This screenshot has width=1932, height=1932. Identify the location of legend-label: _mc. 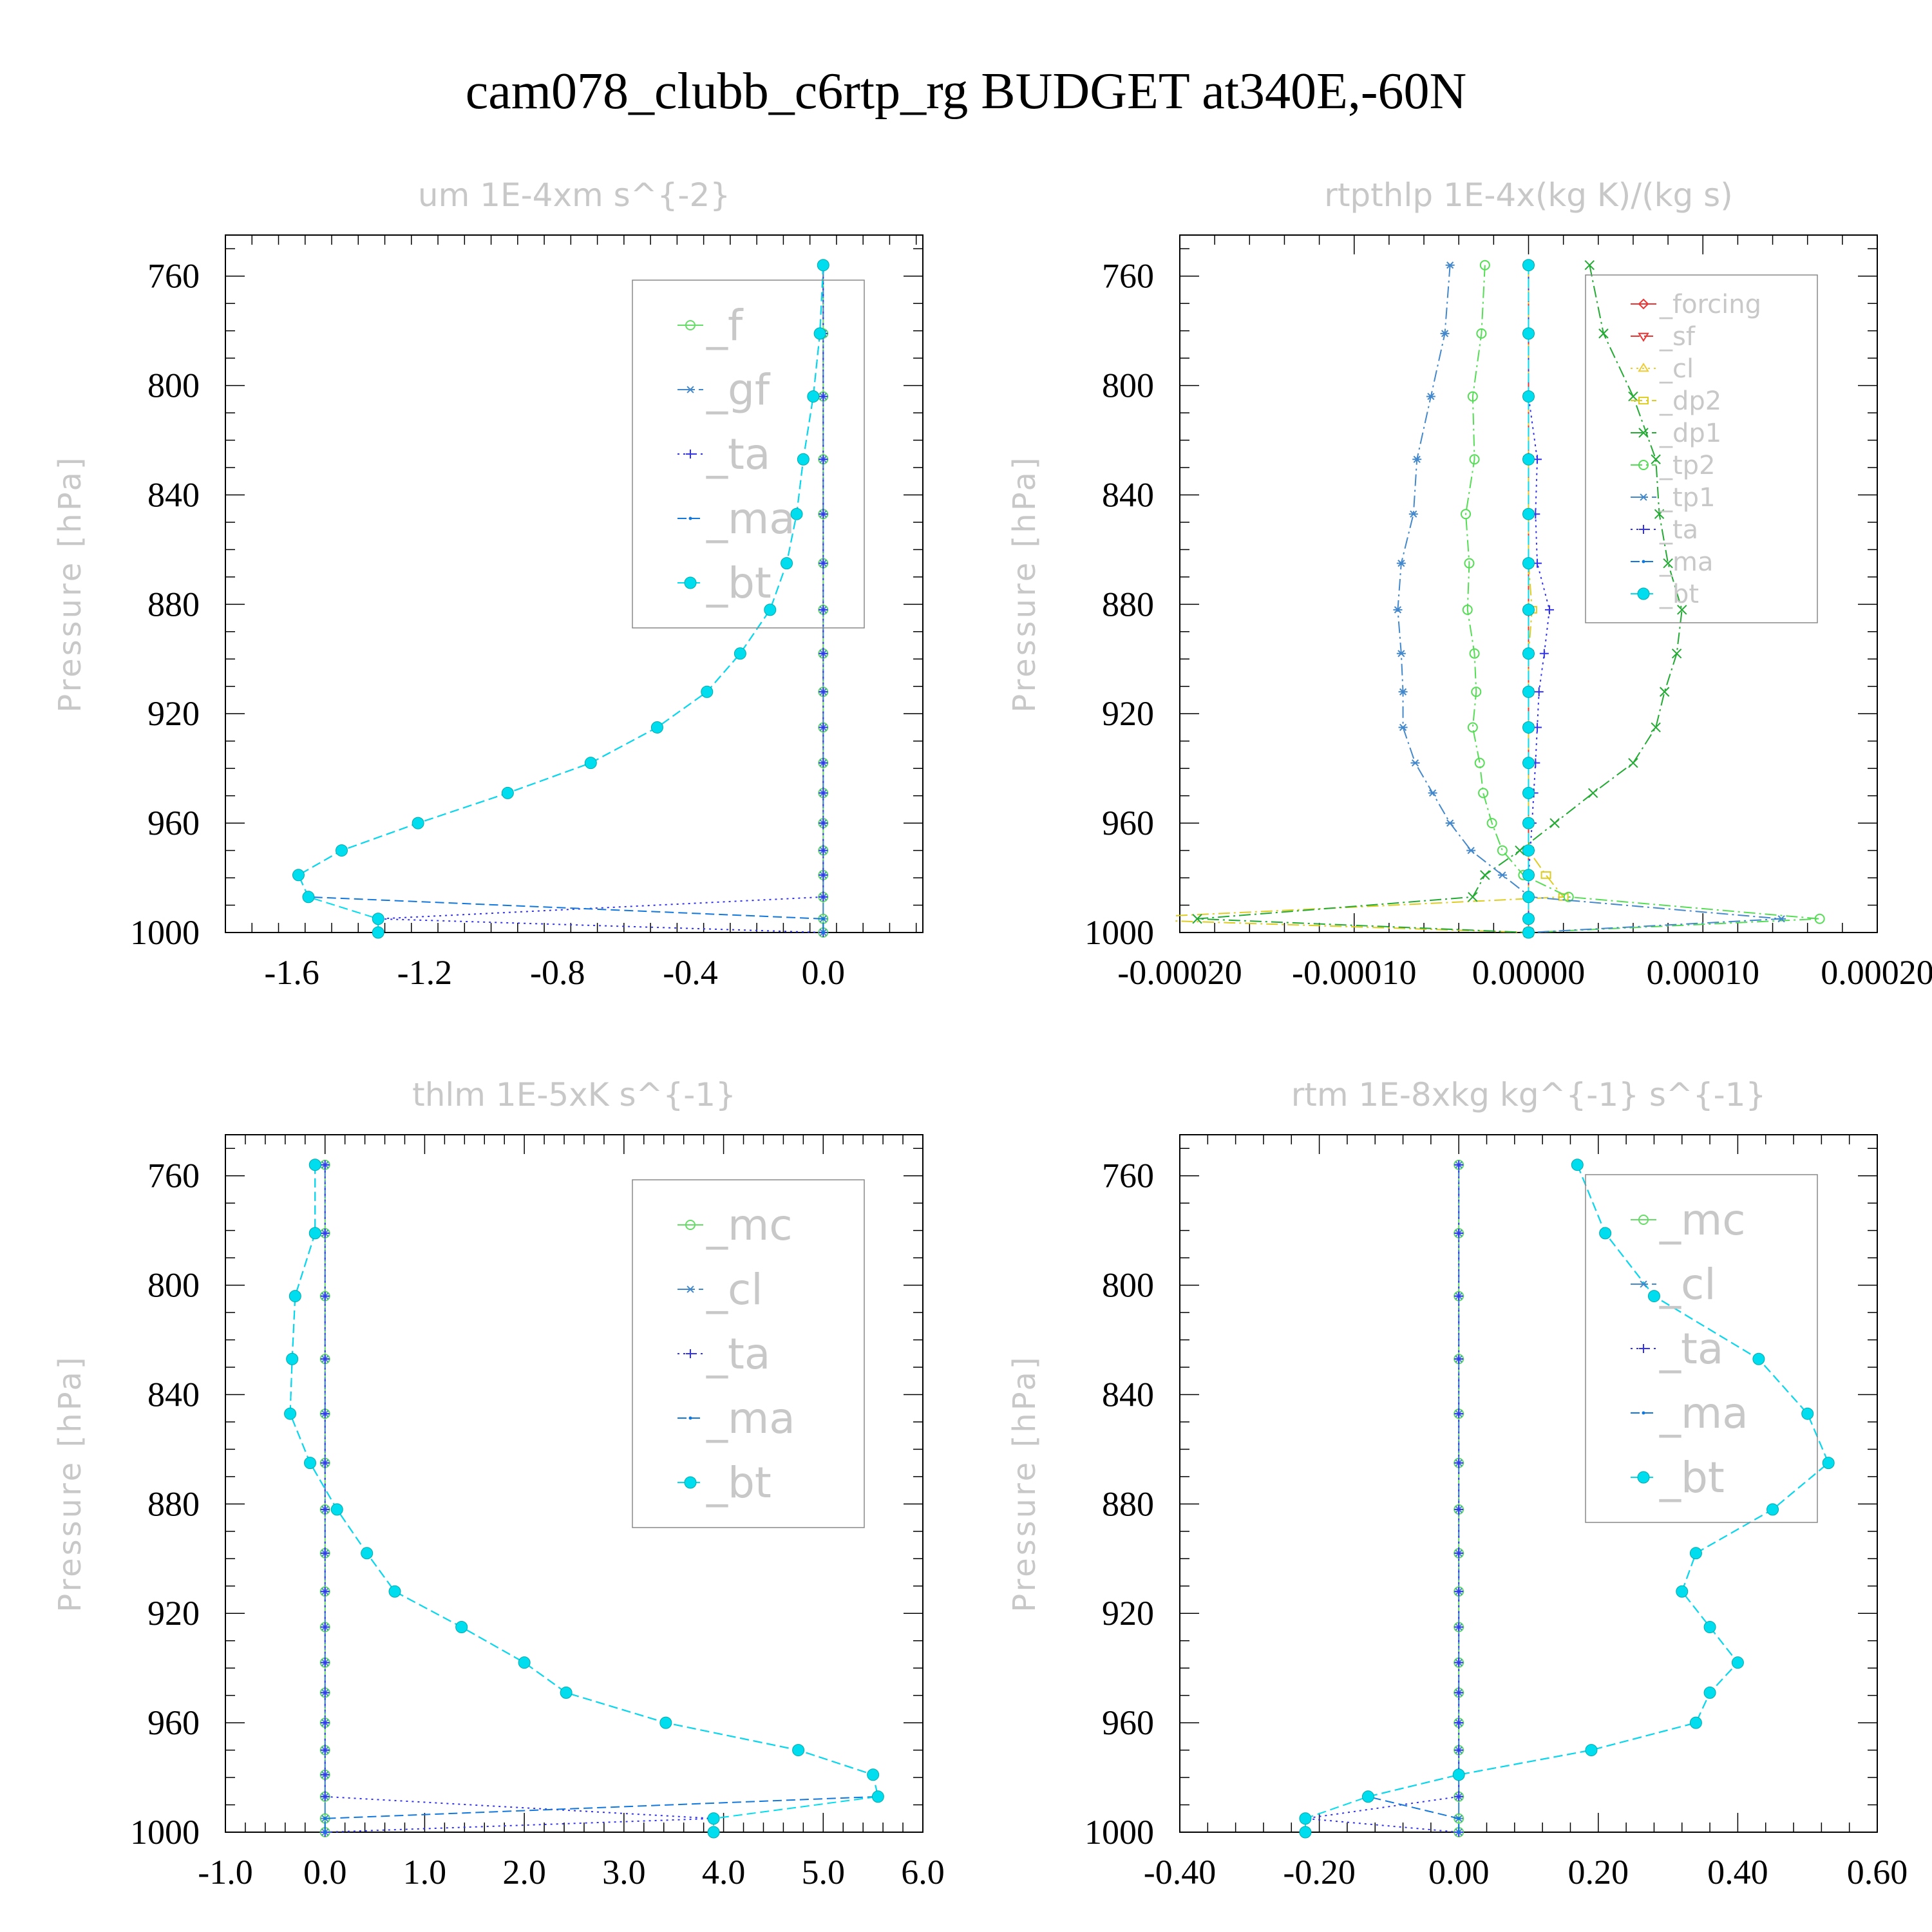
(749, 1225).